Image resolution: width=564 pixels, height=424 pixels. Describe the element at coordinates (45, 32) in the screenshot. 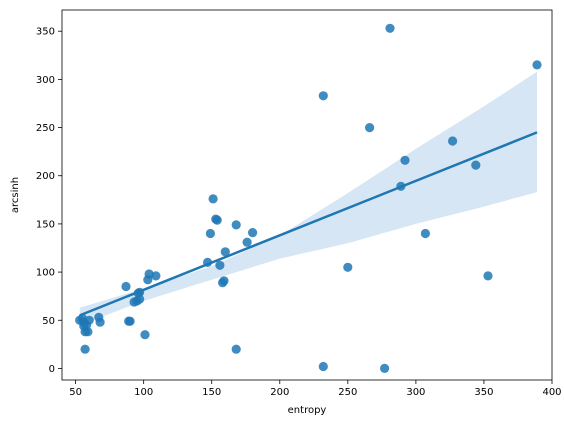

I see `y-tick-label-350: 350` at that location.